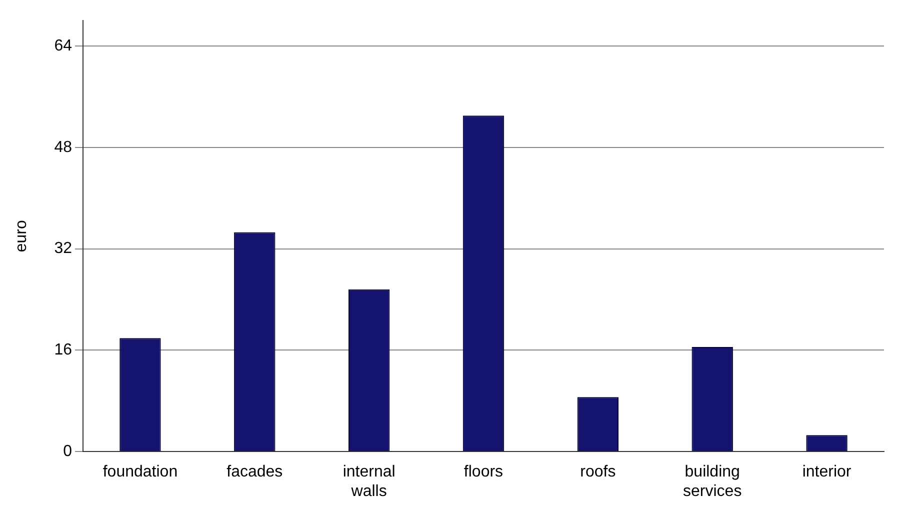 Image resolution: width=902 pixels, height=512 pixels. What do you see at coordinates (63, 249) in the screenshot?
I see `y-tick-label: 32` at bounding box center [63, 249].